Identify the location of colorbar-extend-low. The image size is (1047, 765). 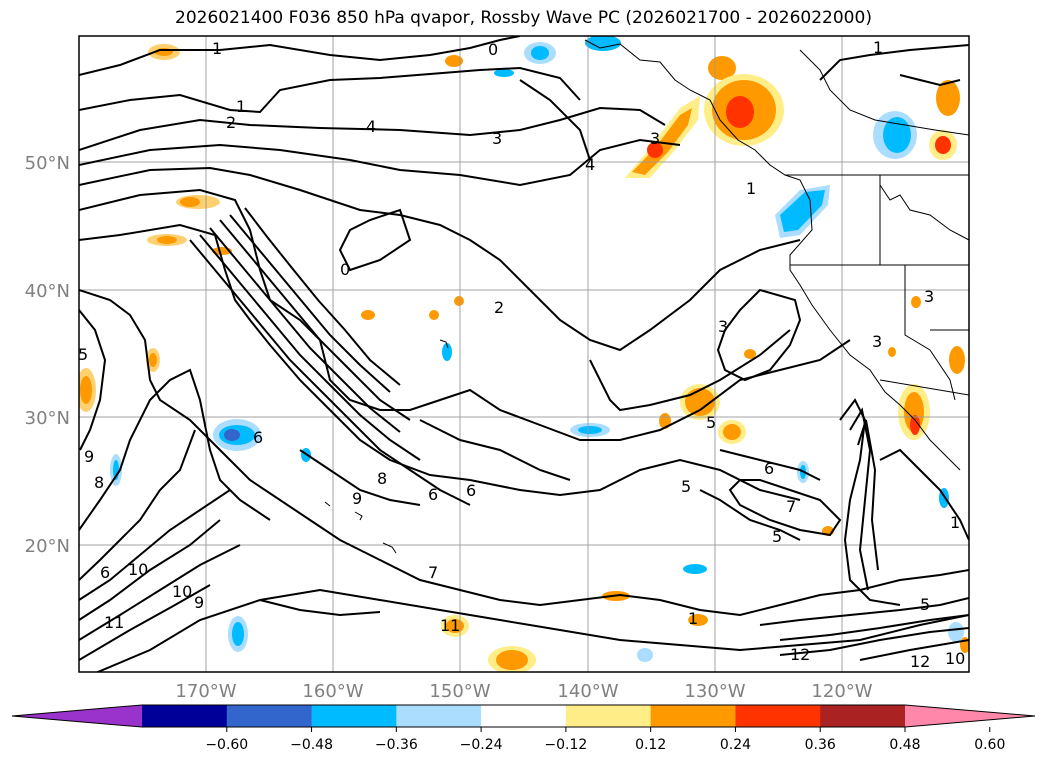
(77, 716).